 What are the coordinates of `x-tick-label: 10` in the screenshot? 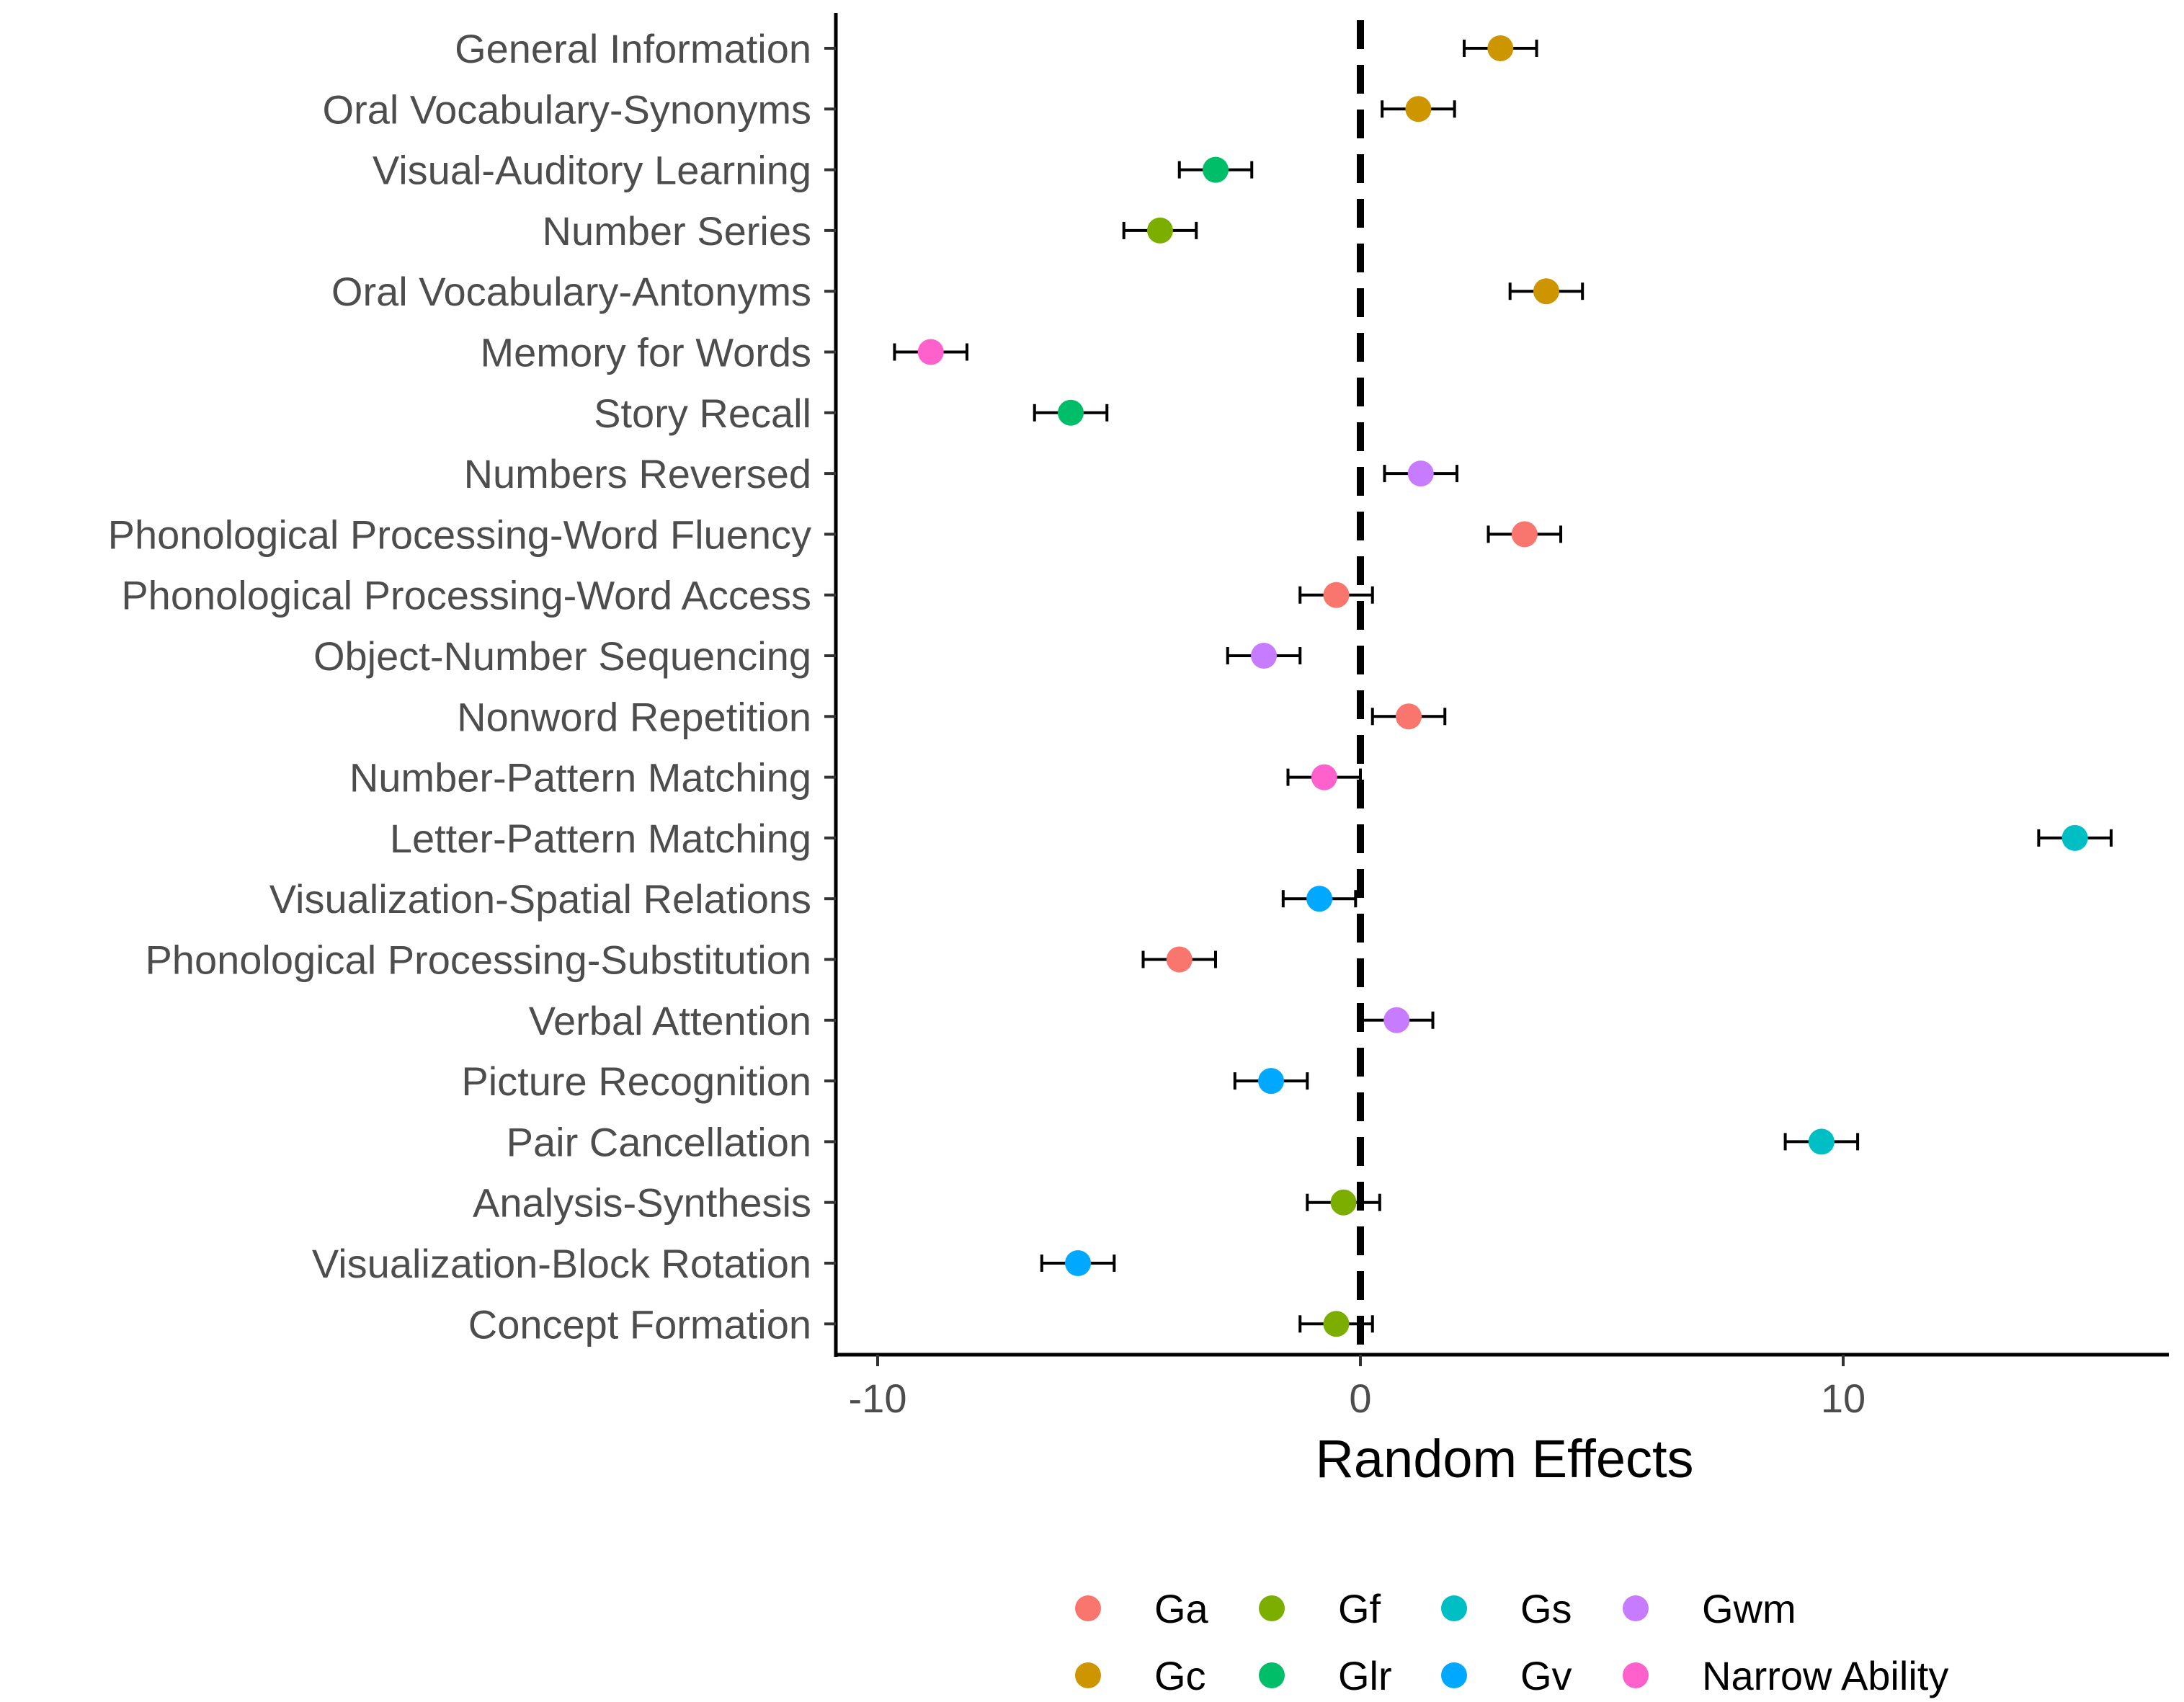 It's located at (1843, 1398).